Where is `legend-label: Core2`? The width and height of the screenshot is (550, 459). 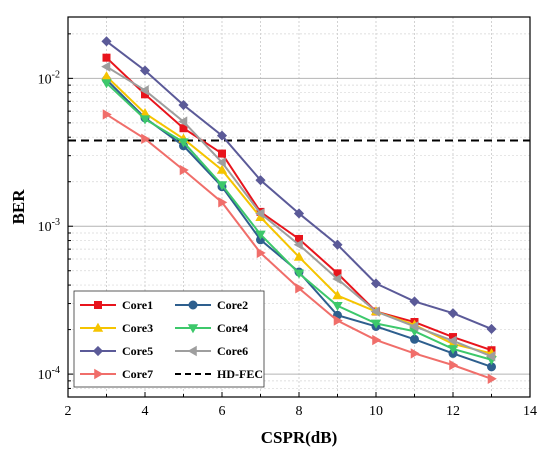
legend-label: Core2 is located at coordinates (232, 305).